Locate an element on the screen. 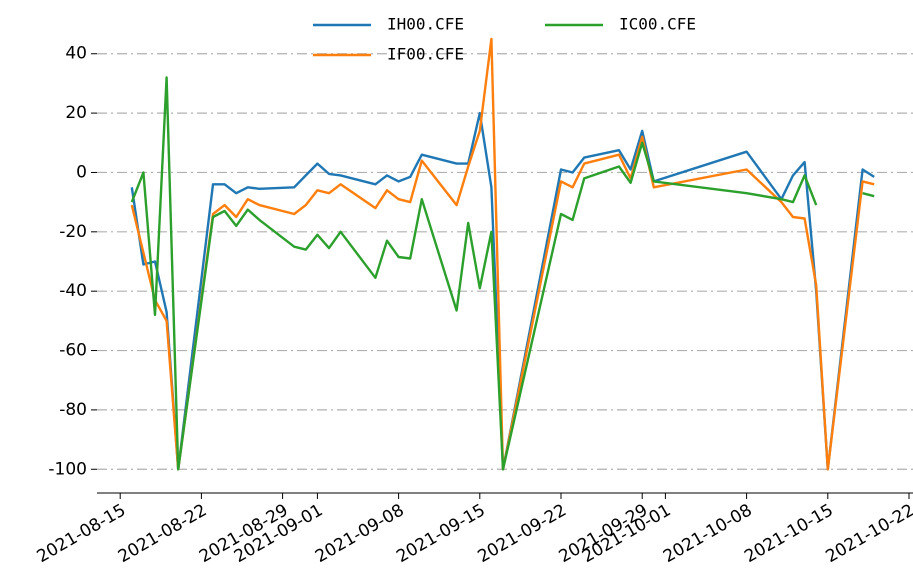 This screenshot has height=588, width=913. y-tick-label: 0 is located at coordinates (81, 172).